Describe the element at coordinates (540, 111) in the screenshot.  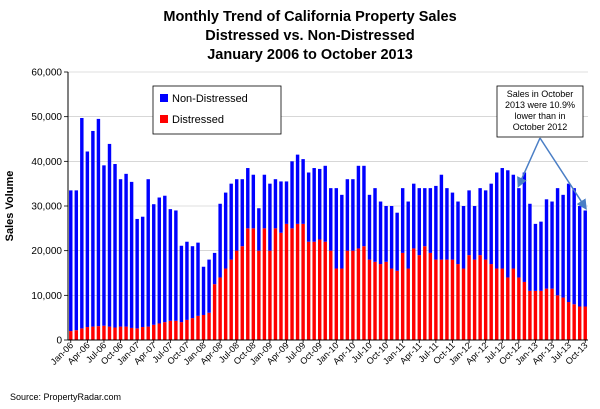
I see `annotation-box` at that location.